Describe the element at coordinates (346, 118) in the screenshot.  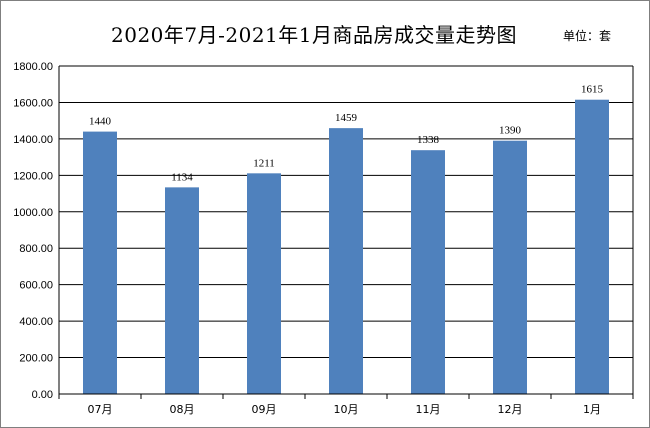
I see `data-label: 1459` at that location.